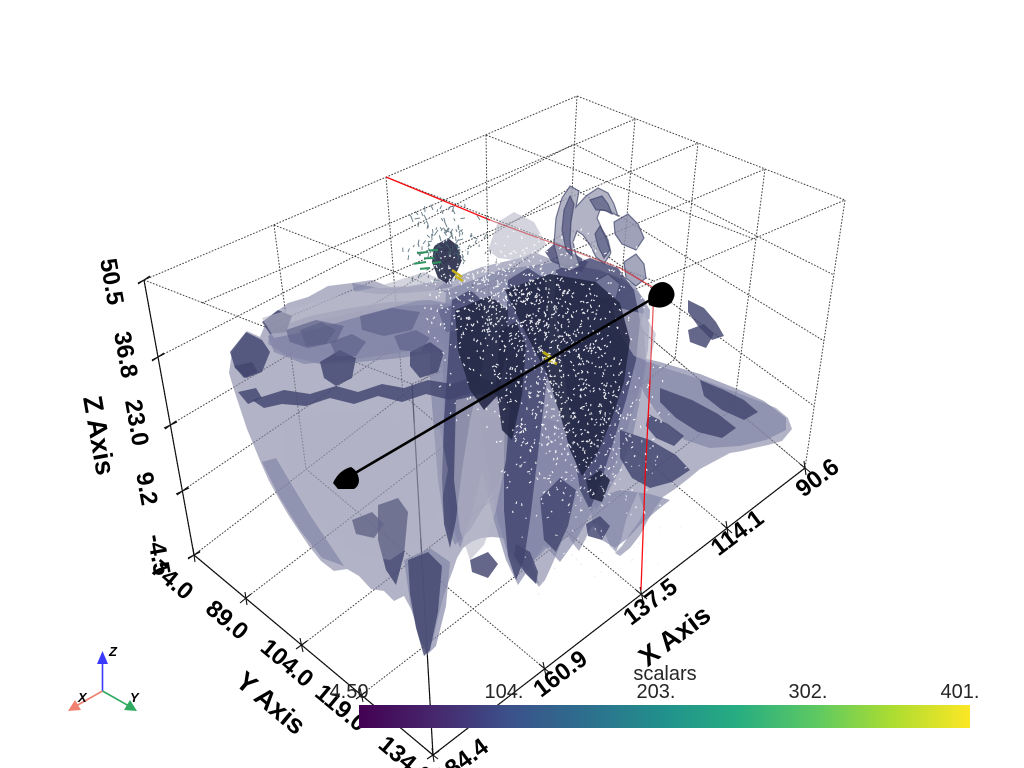  What do you see at coordinates (808, 692) in the screenshot?
I see `svg-text: 302.` at bounding box center [808, 692].